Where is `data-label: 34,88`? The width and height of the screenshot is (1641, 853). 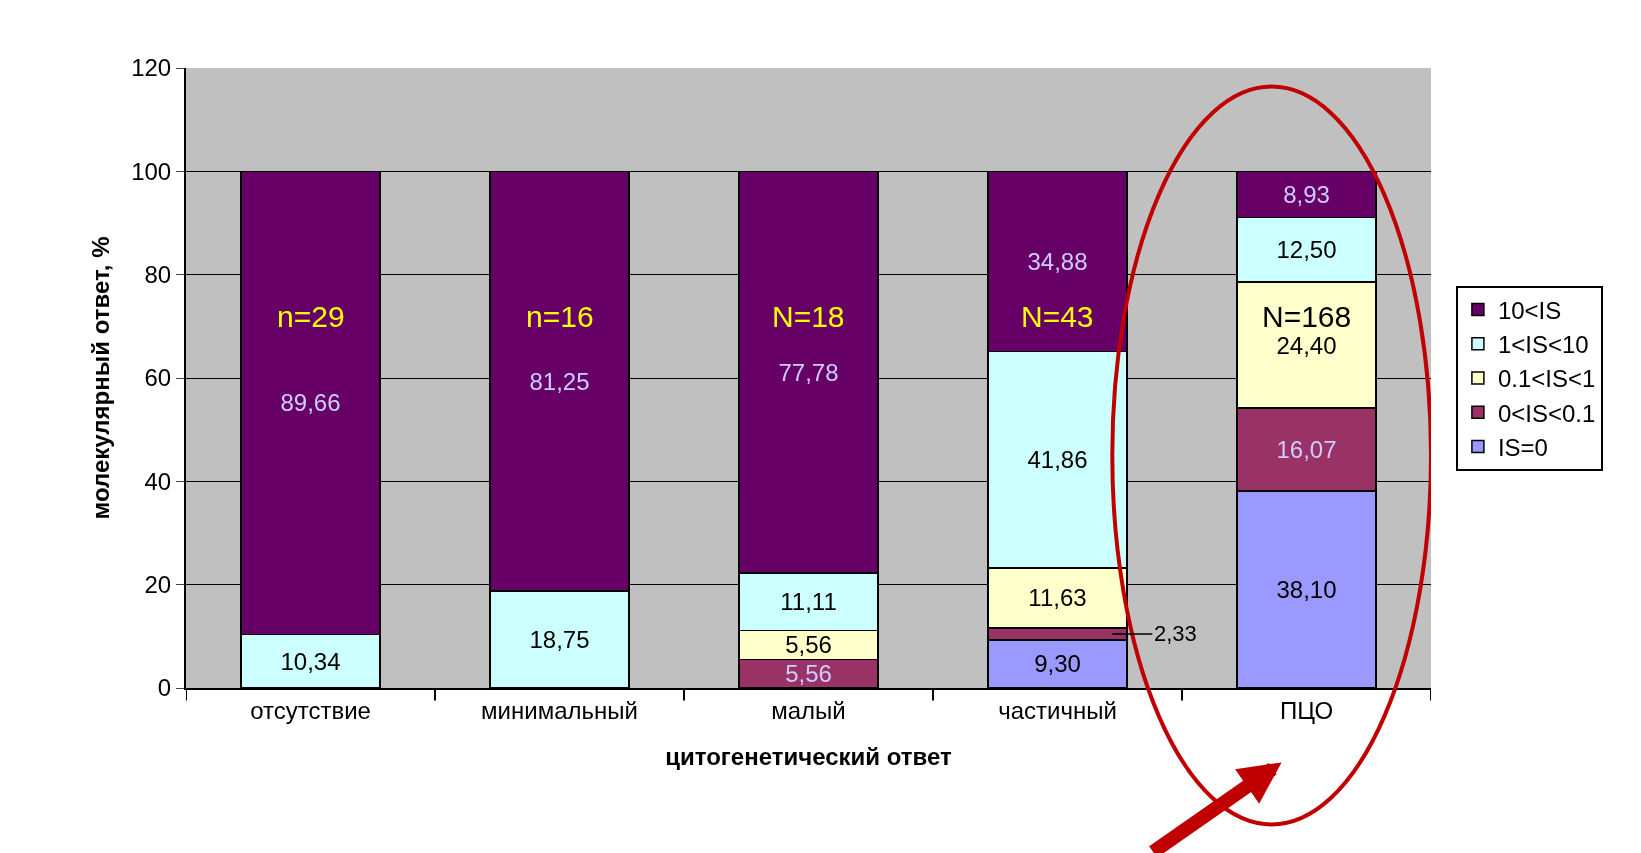 data-label: 34,88 is located at coordinates (1057, 261).